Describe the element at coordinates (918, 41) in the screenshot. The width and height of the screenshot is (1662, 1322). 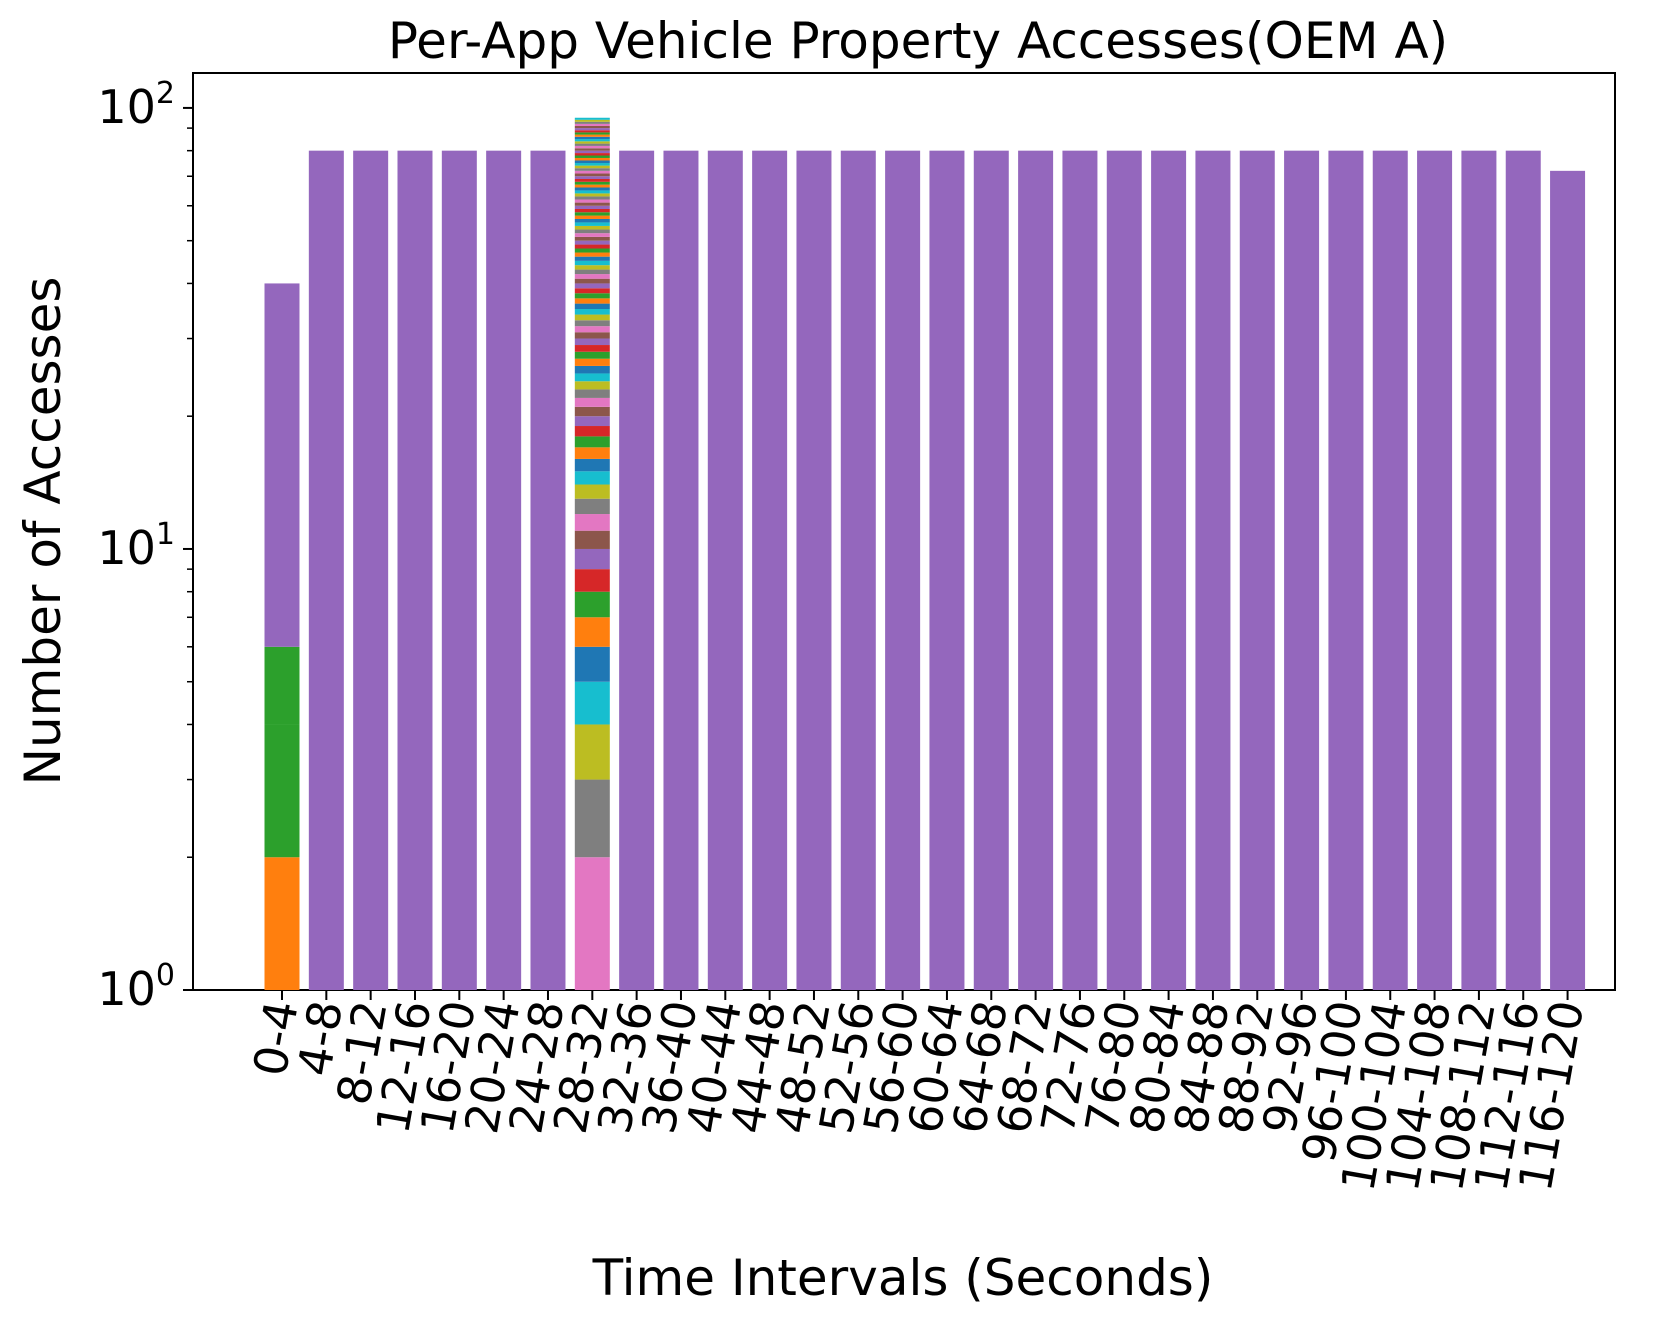
I see `chart-title: Per-App Vehicle Property Accesses(OEM A)` at that location.